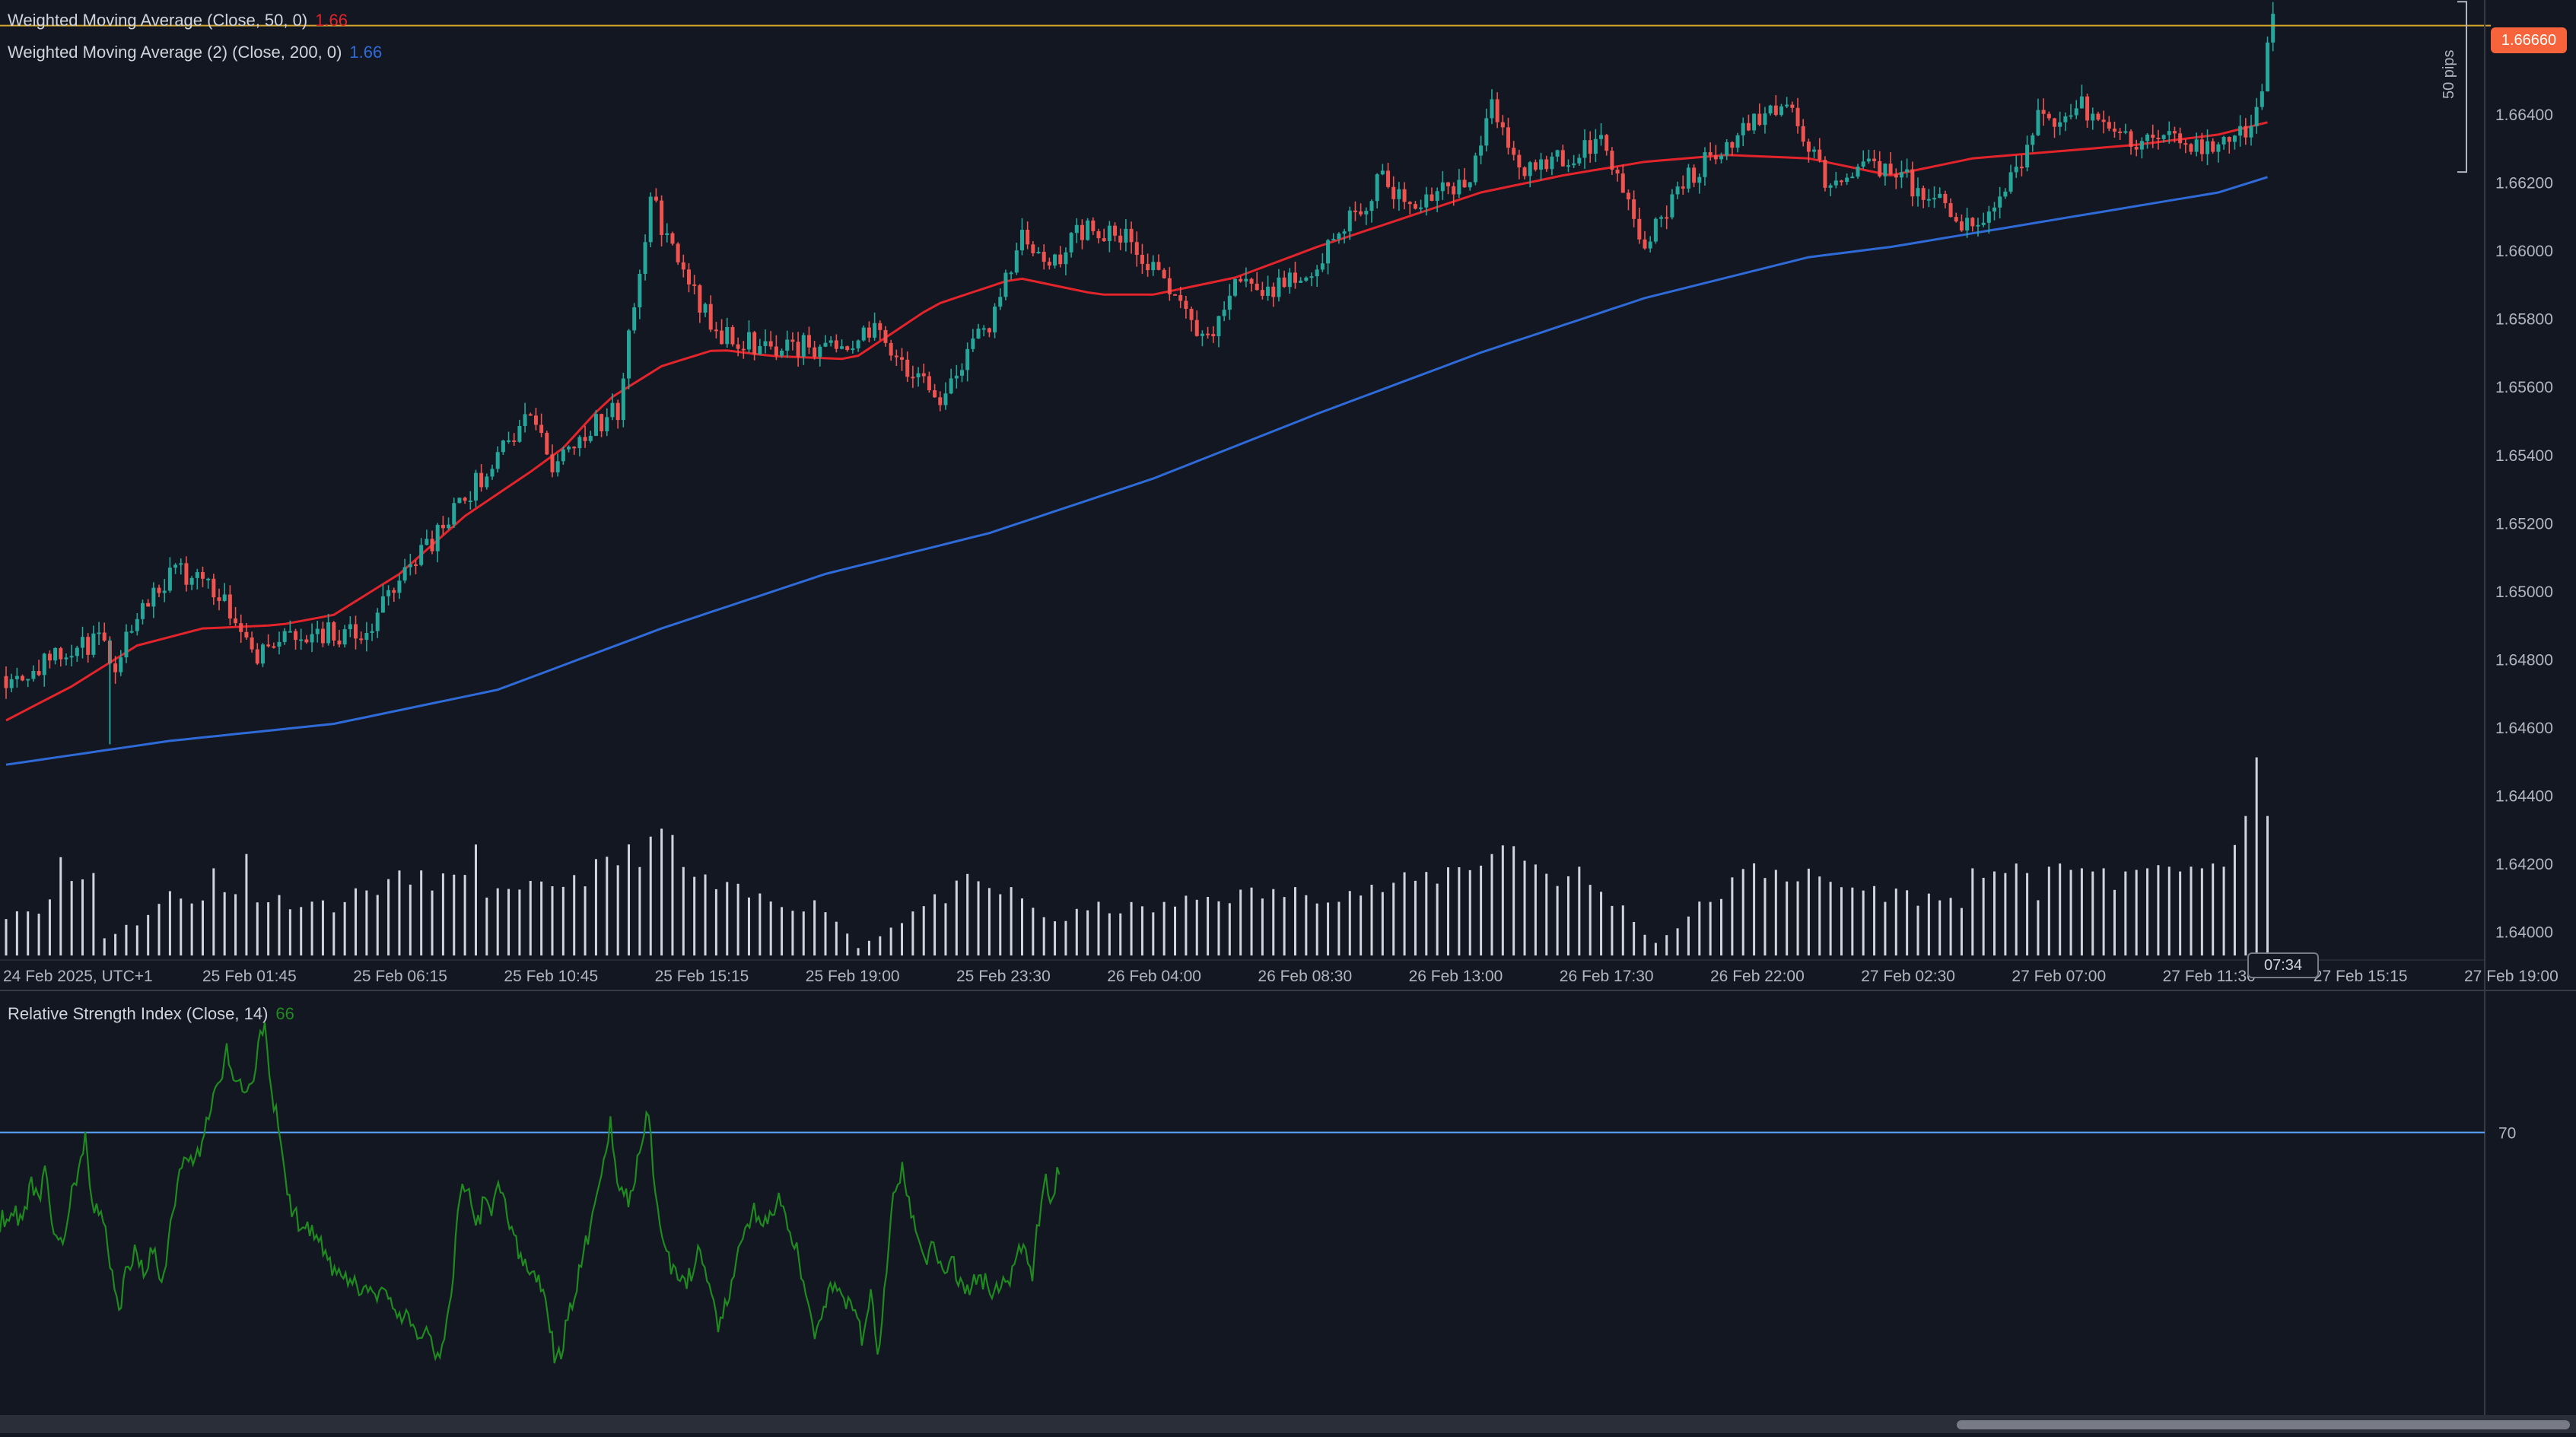 The height and width of the screenshot is (1437, 2576). What do you see at coordinates (2524, 660) in the screenshot?
I see `price-tick-9: 1.64800` at bounding box center [2524, 660].